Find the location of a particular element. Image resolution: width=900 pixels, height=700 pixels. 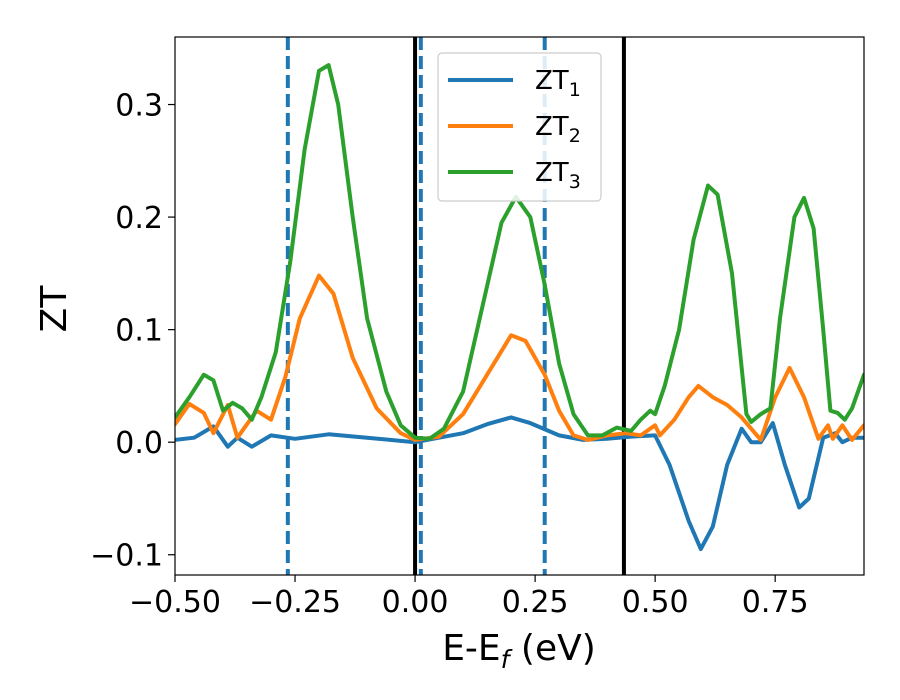

x-tick-label: 0.00 is located at coordinates (415, 602).